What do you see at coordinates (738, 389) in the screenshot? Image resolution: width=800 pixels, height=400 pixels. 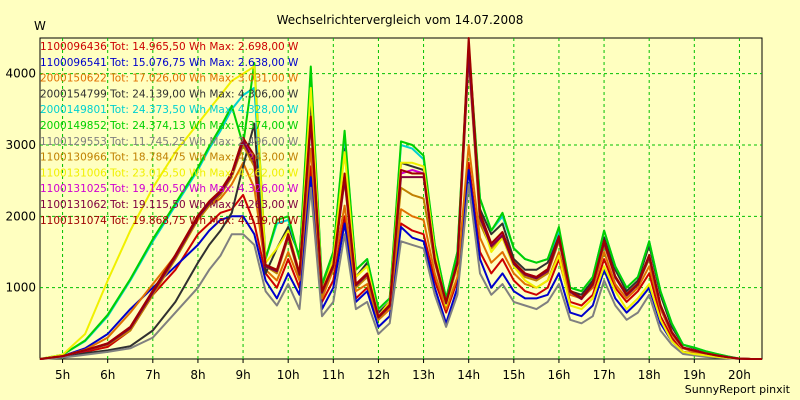 I see `footer-credit: SunnyReport pinxit` at bounding box center [738, 389].